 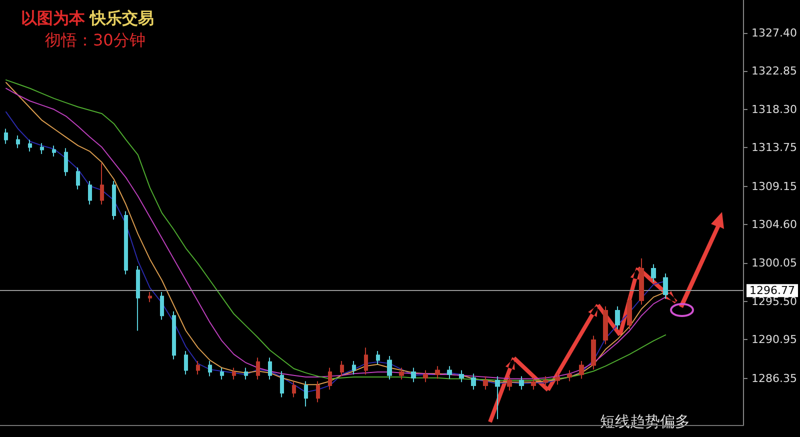 What do you see at coordinates (775, 339) in the screenshot?
I see `y-tick-label: 1290.95` at bounding box center [775, 339].